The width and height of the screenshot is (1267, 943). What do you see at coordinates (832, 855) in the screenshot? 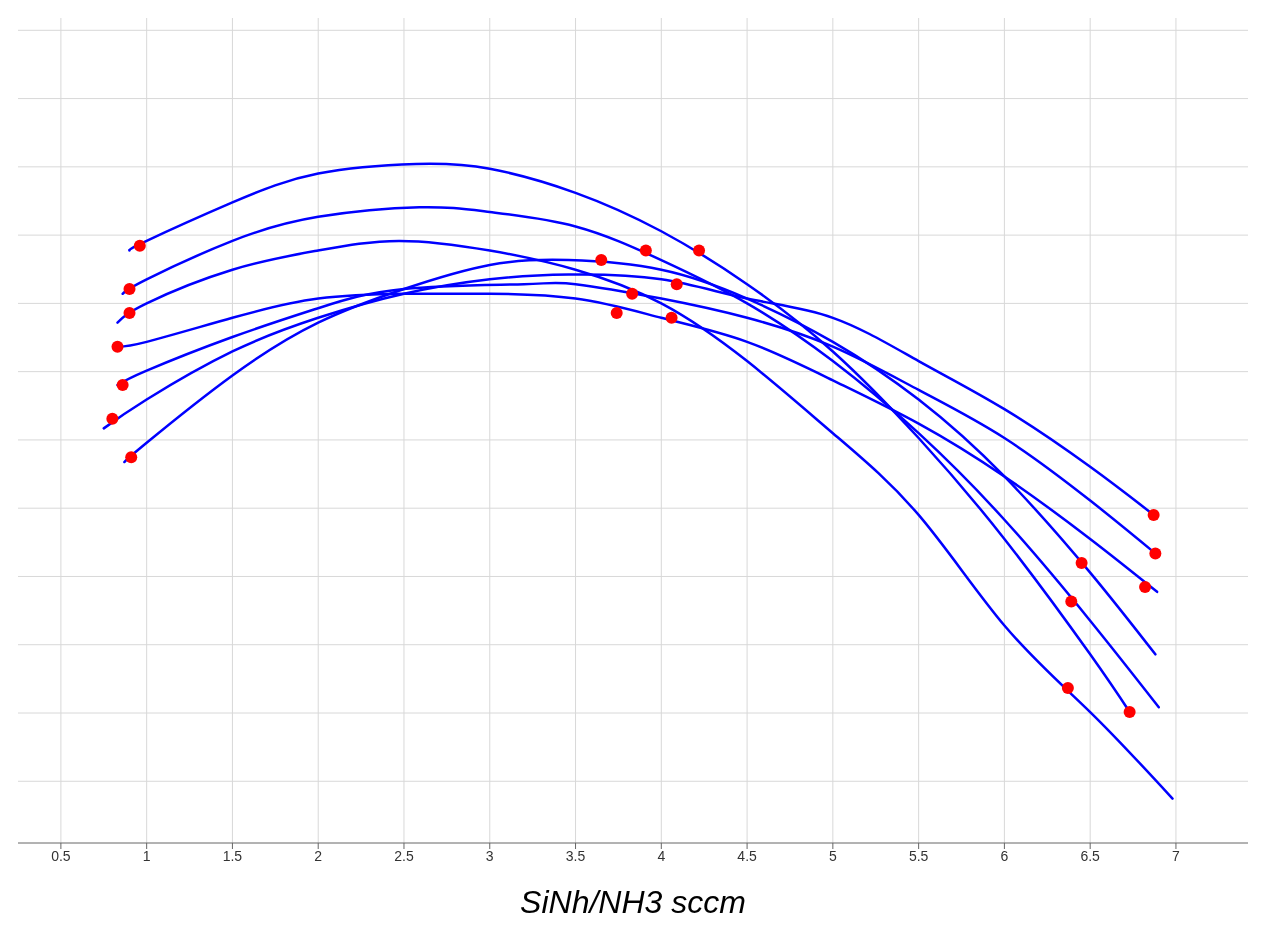
I see `x-tick-label: 5` at bounding box center [832, 855].